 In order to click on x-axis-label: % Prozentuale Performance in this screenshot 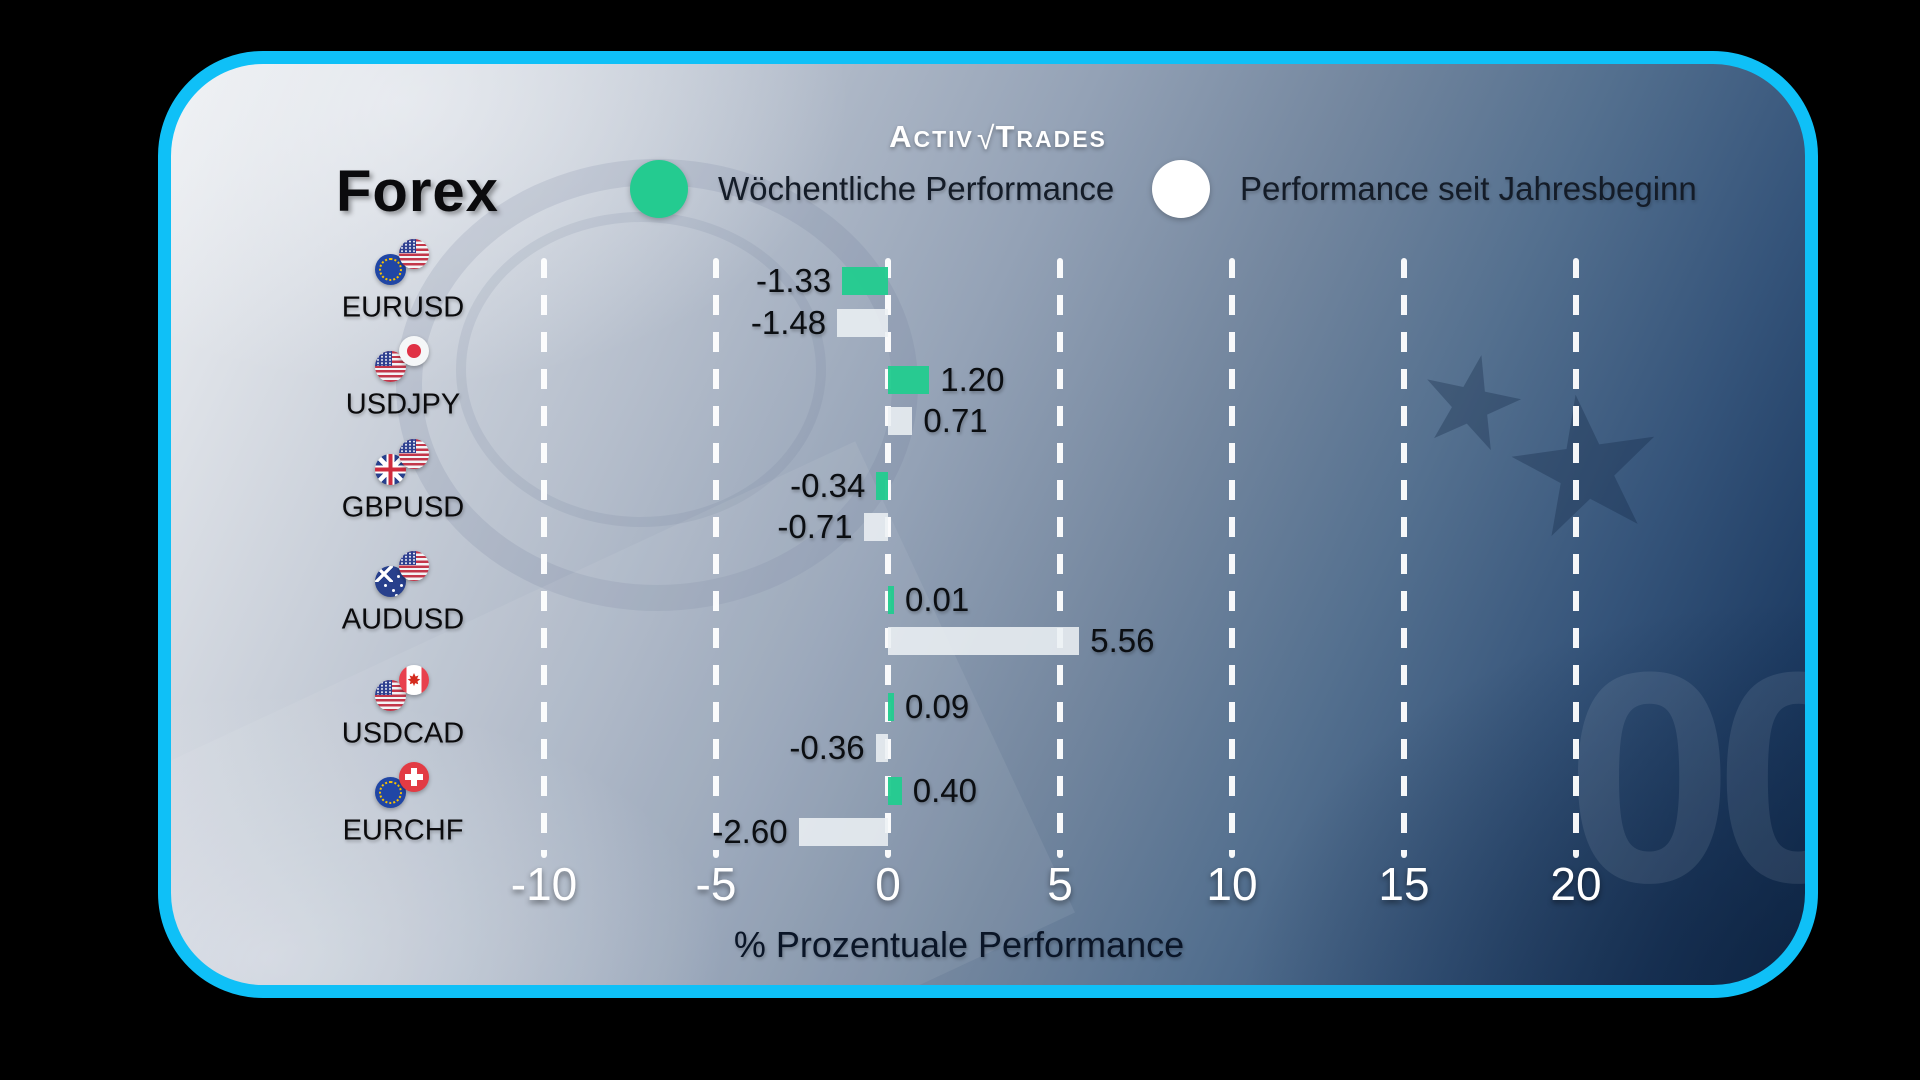, I will do `click(959, 944)`.